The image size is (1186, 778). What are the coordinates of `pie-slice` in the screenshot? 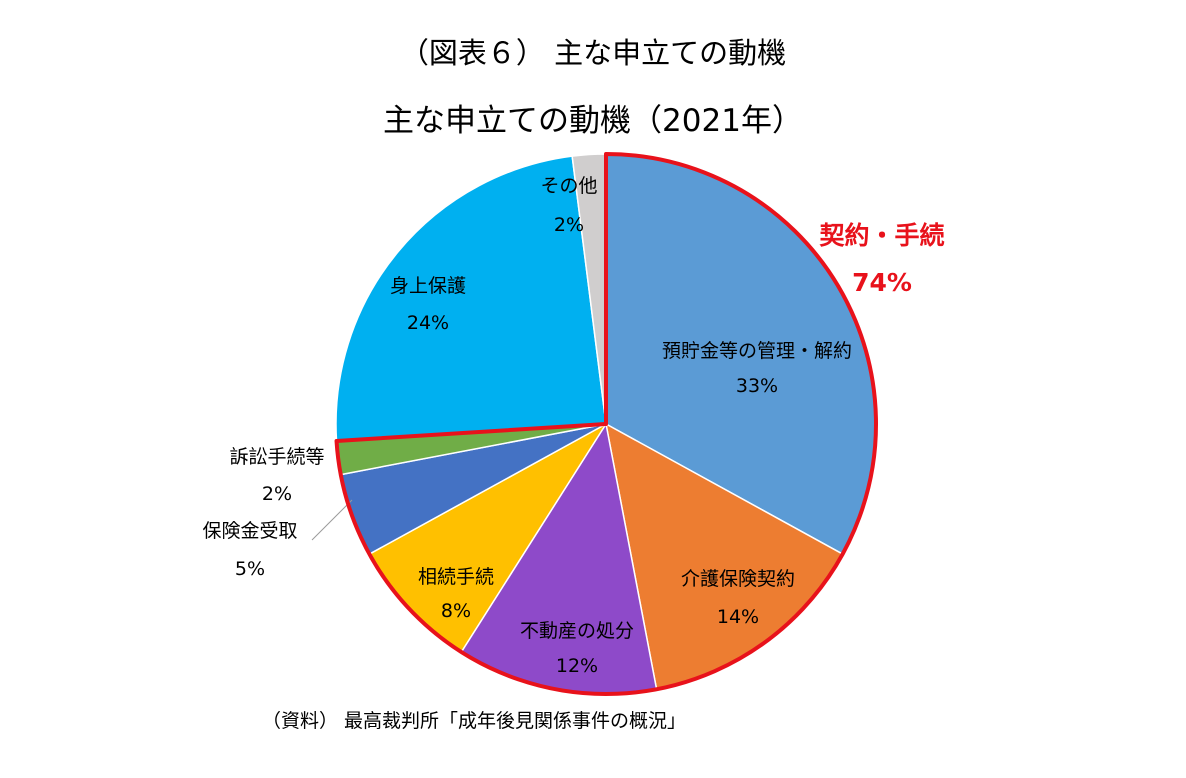 It's located at (471, 298).